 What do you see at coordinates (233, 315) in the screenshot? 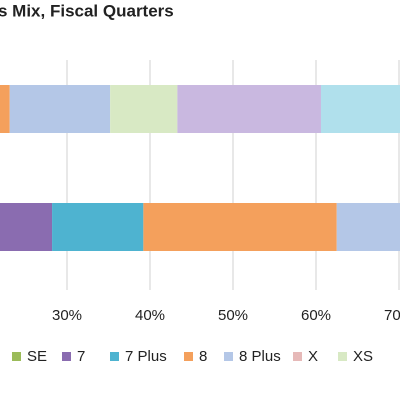
I see `x-tick-label: 50%` at bounding box center [233, 315].